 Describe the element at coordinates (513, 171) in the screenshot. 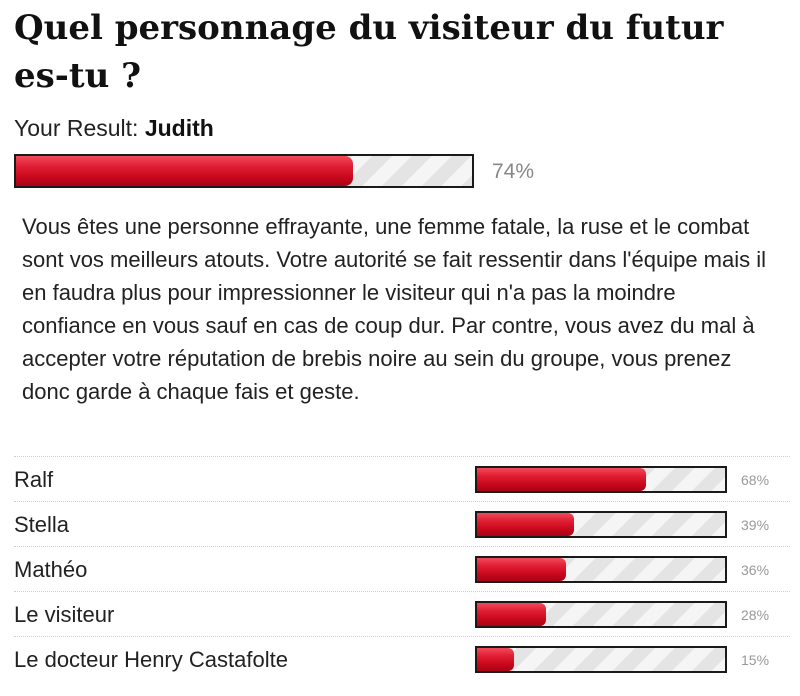

I see `result-percent: 74%` at that location.